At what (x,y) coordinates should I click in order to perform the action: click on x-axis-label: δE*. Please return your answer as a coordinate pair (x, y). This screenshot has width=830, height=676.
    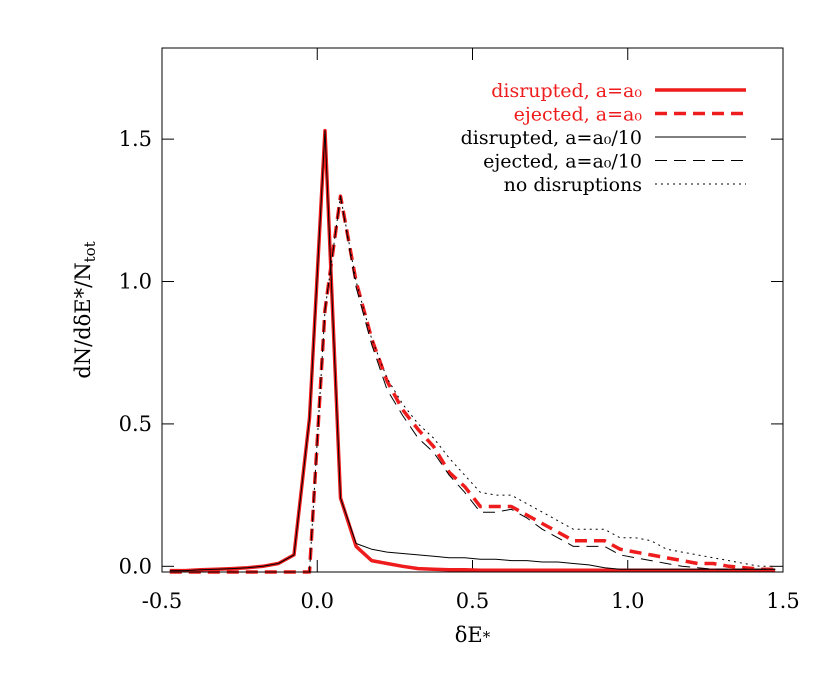
    Looking at the image, I should click on (473, 635).